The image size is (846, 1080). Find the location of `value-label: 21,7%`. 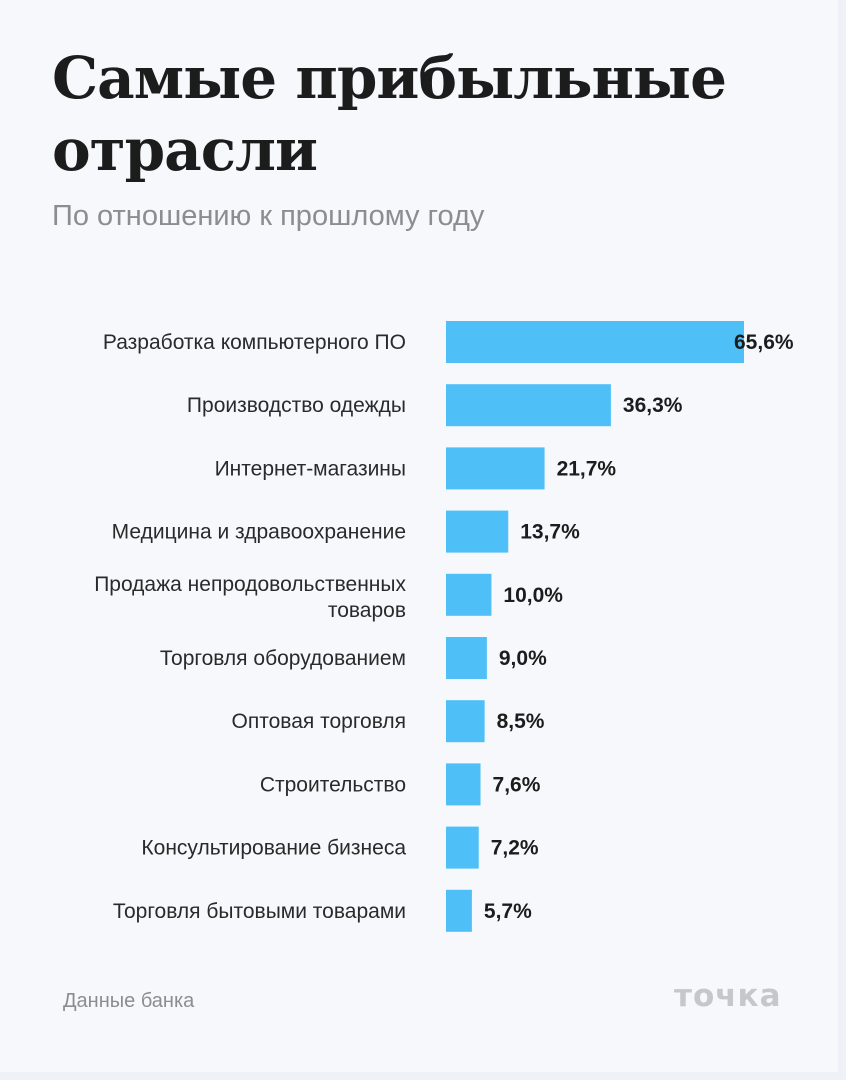

value-label: 21,7% is located at coordinates (587, 468).